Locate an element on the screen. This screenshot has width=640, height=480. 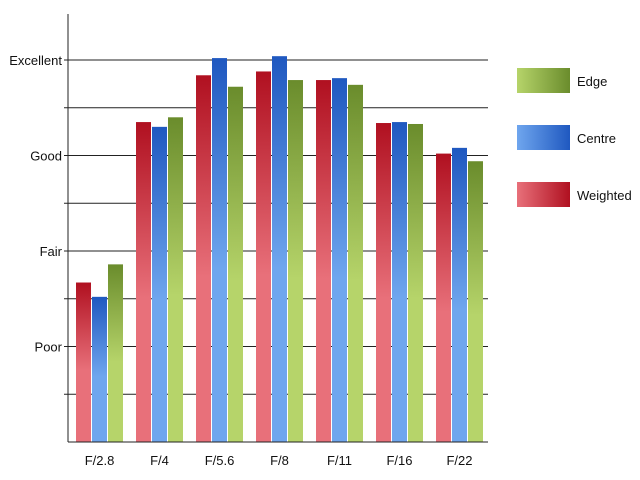
y-tick-labels: Poor Fair Good Excellent is located at coordinates (35, 204).